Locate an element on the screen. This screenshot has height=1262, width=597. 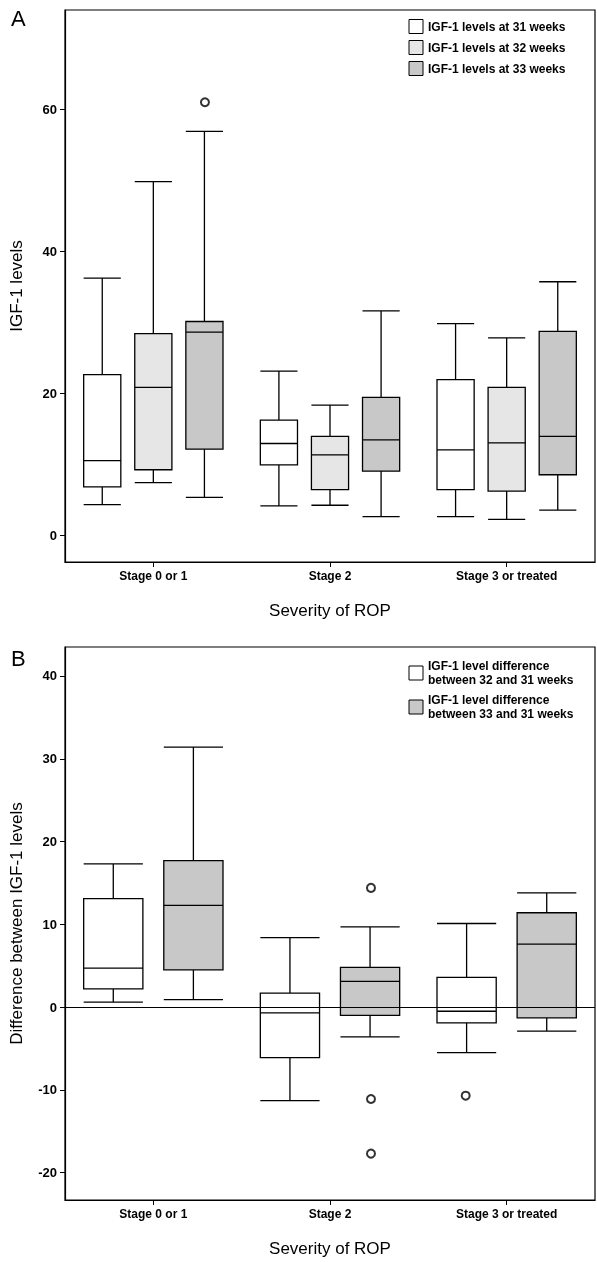
y-axis-title: Difference between IGF-1 levels is located at coordinates (16, 923).